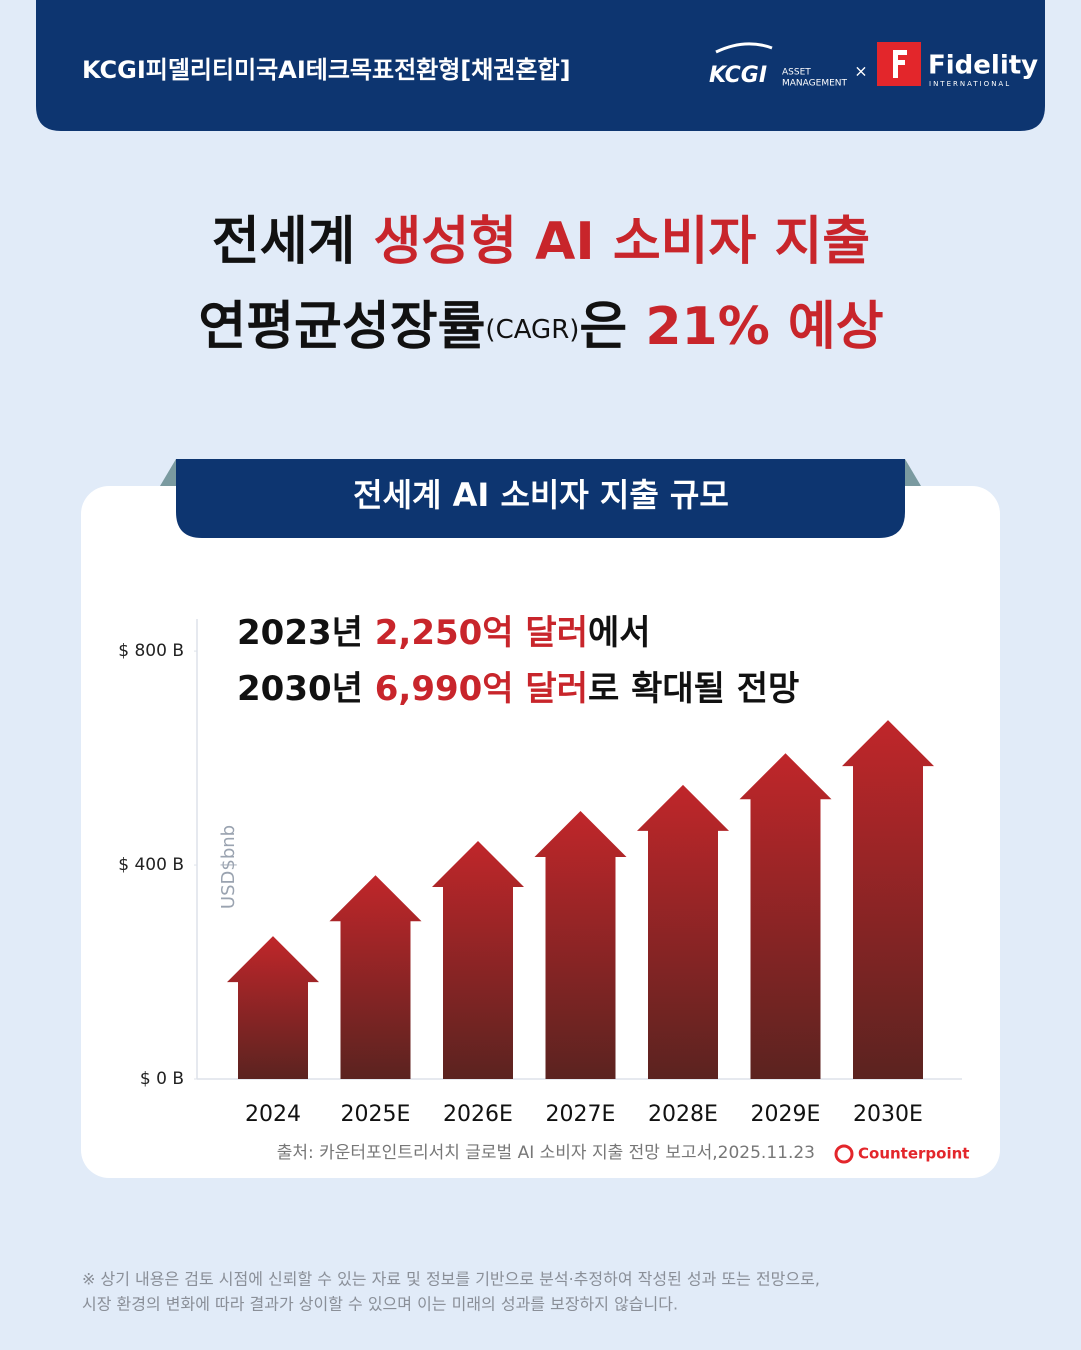  Describe the element at coordinates (888, 1114) in the screenshot. I see `x-tick-label: 2030E` at that location.